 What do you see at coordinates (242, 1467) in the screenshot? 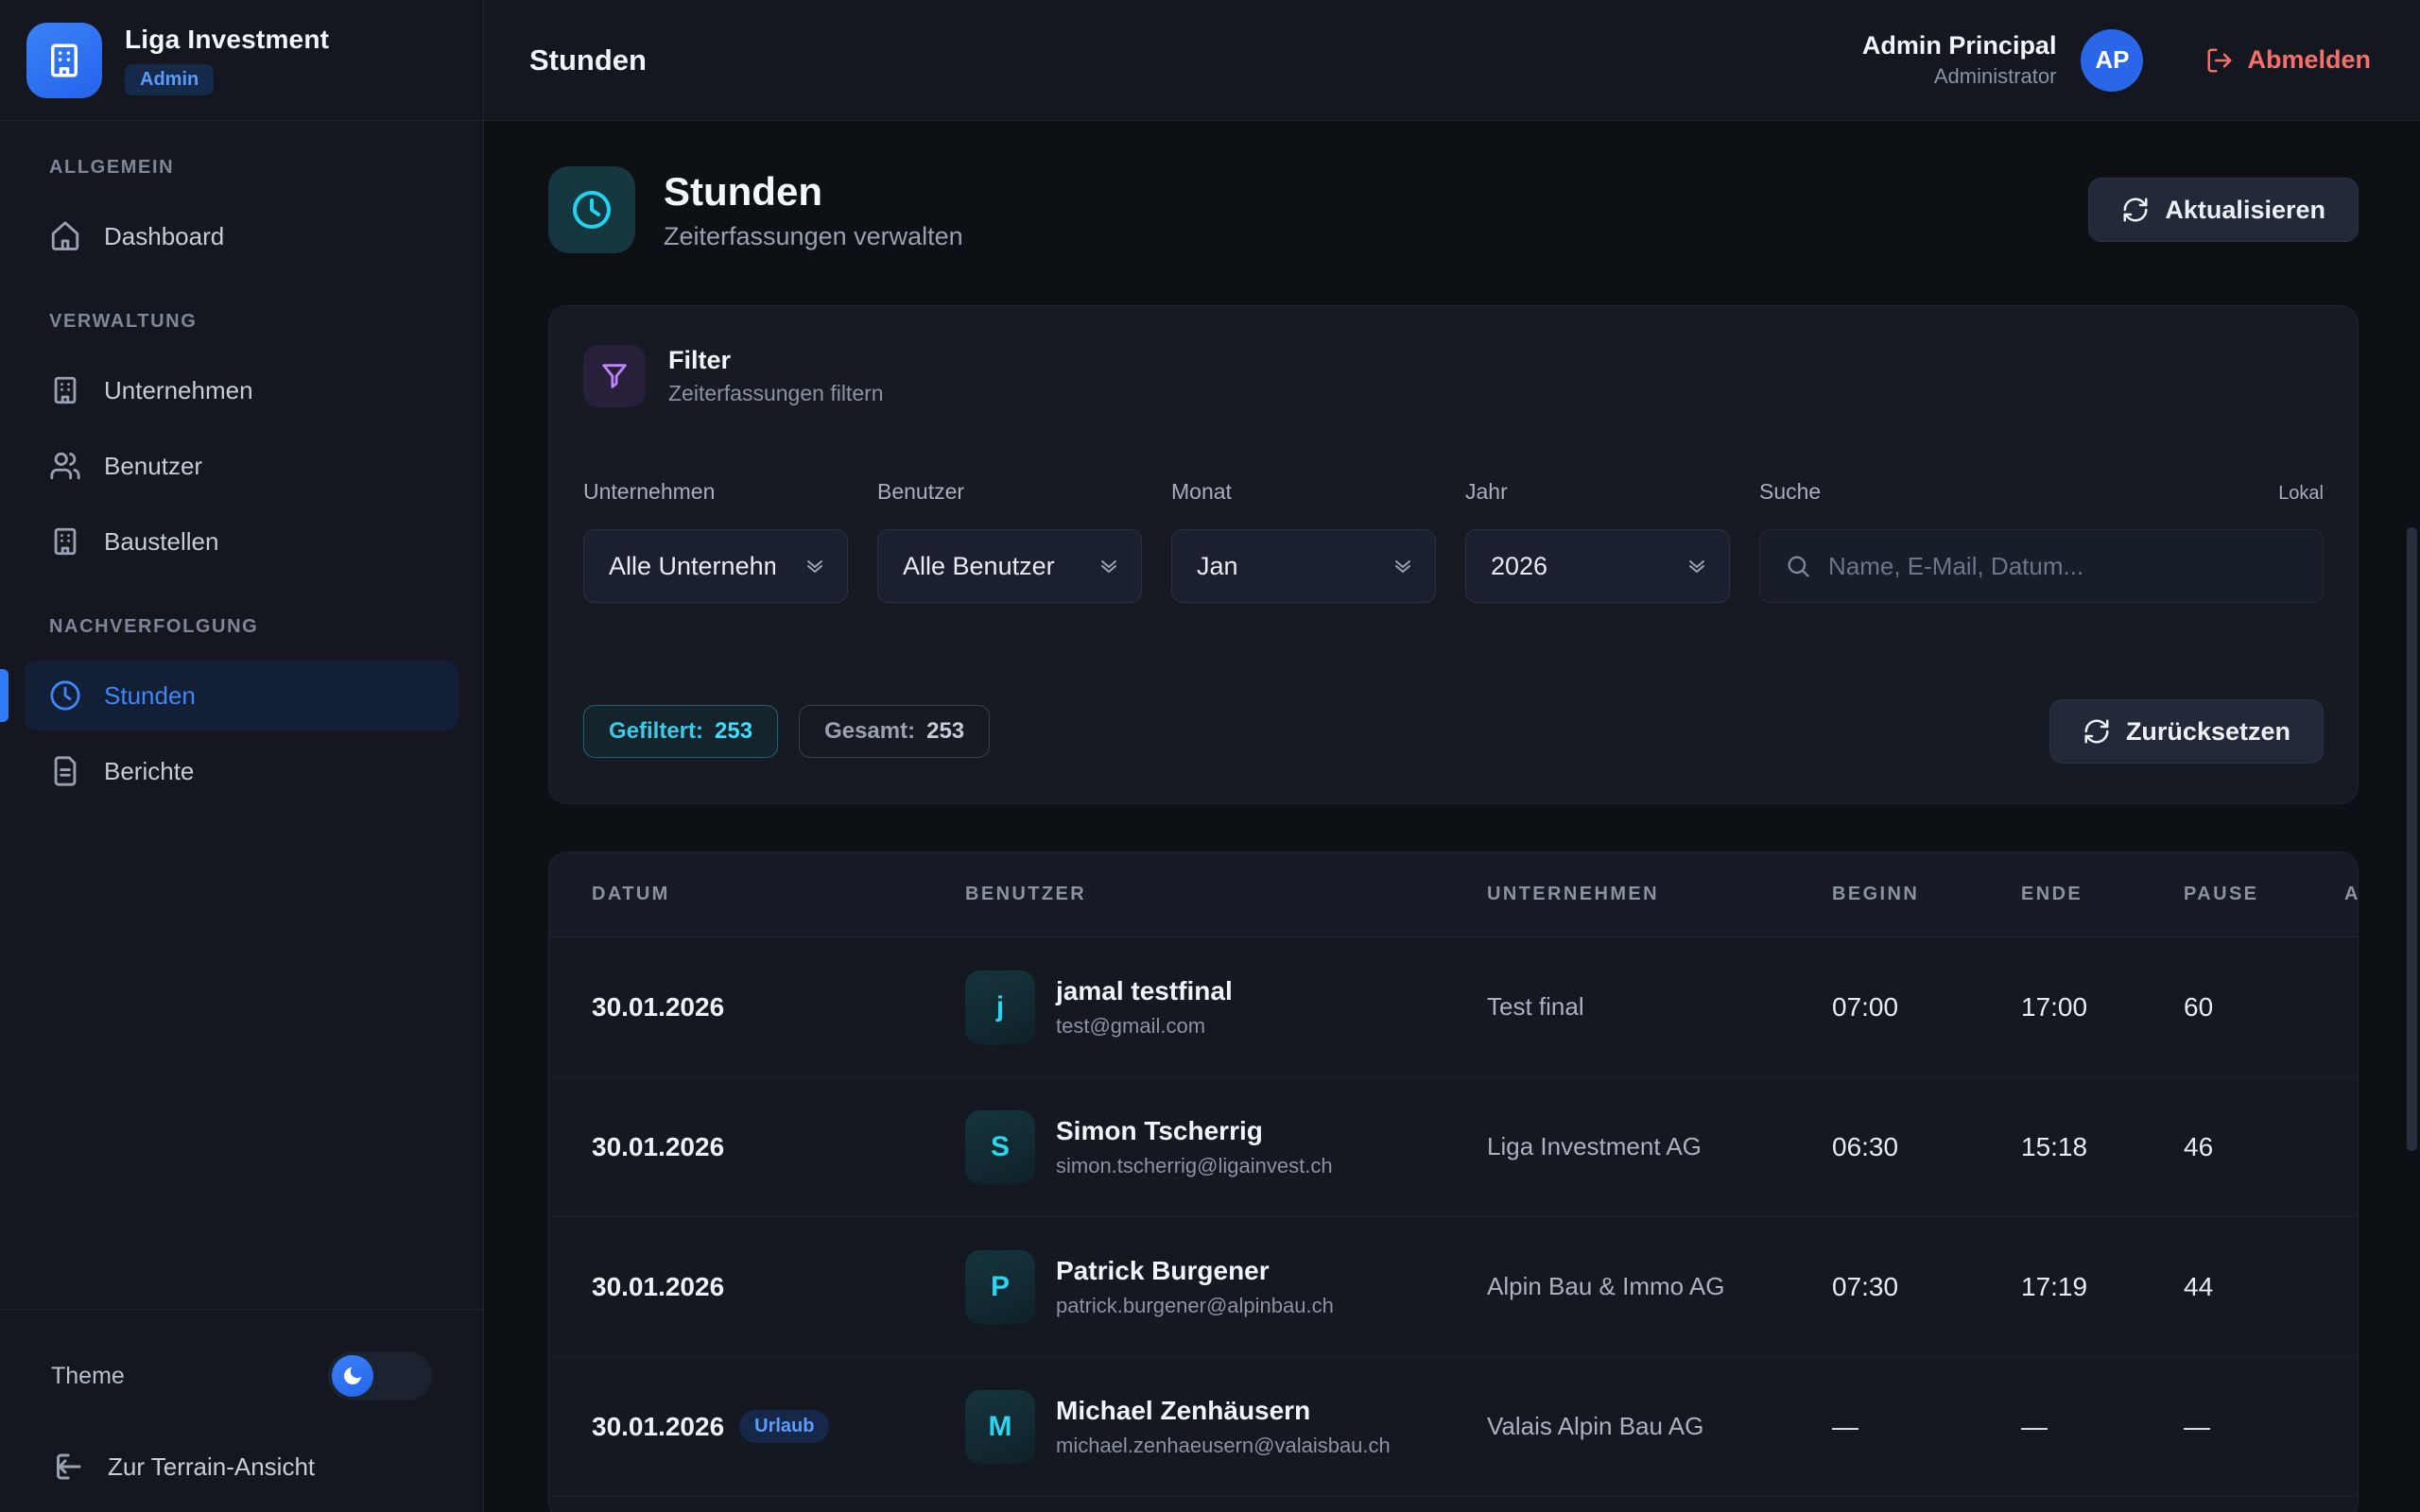
I see `terrain-view-link: Zur Terrain-Ansicht` at bounding box center [242, 1467].